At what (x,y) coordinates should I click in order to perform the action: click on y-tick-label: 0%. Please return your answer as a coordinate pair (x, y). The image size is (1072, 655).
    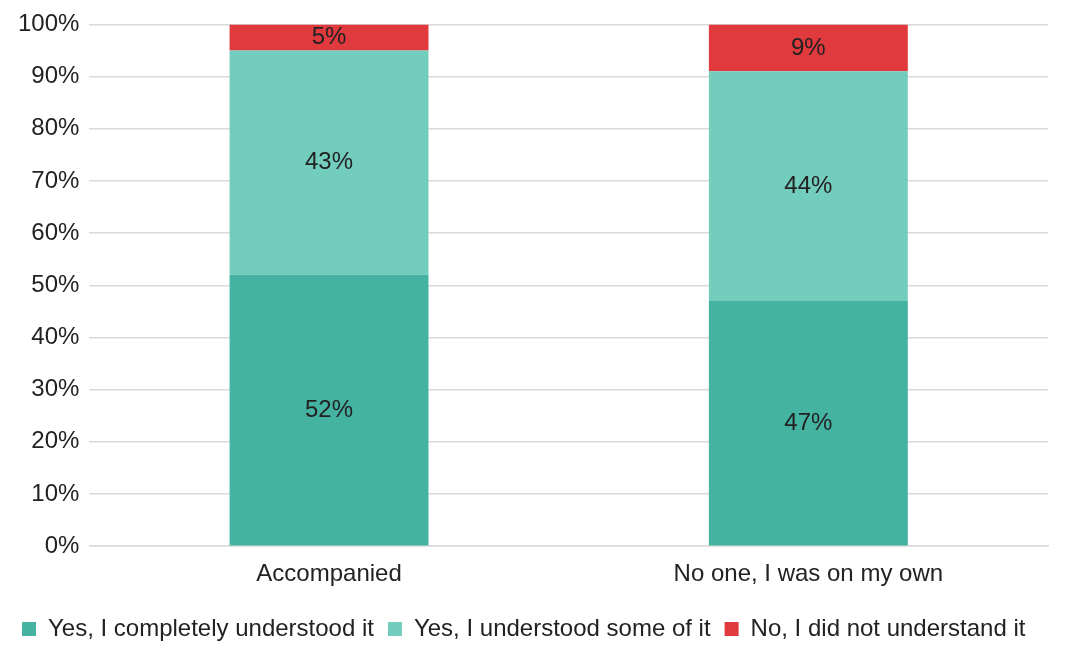
    Looking at the image, I should click on (62, 544).